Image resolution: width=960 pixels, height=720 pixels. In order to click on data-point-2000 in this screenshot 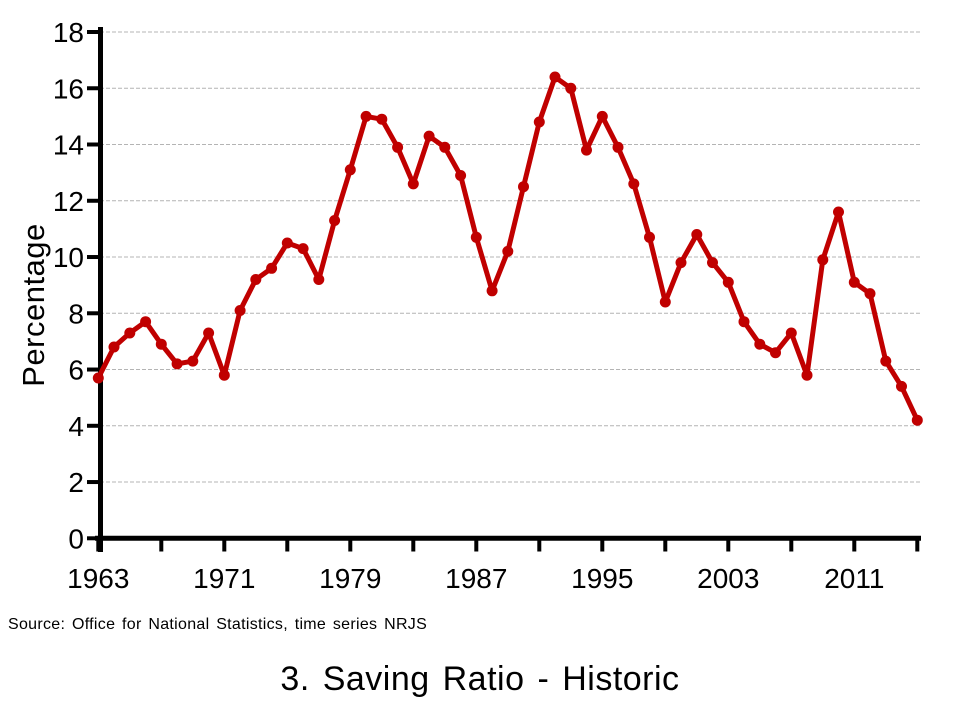, I will do `click(681, 263)`.